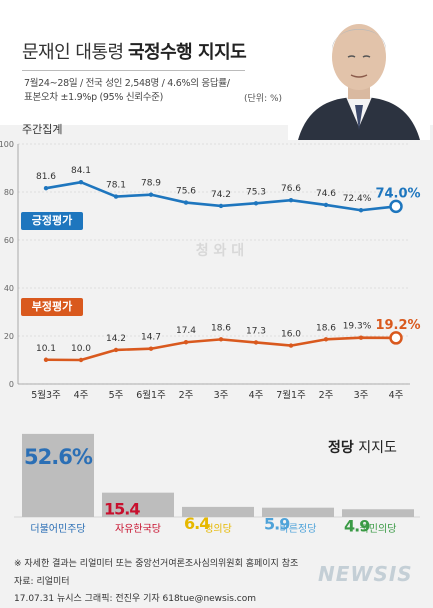  Describe the element at coordinates (220, 251) in the screenshot. I see `watermark-text: 청 와 대` at that location.